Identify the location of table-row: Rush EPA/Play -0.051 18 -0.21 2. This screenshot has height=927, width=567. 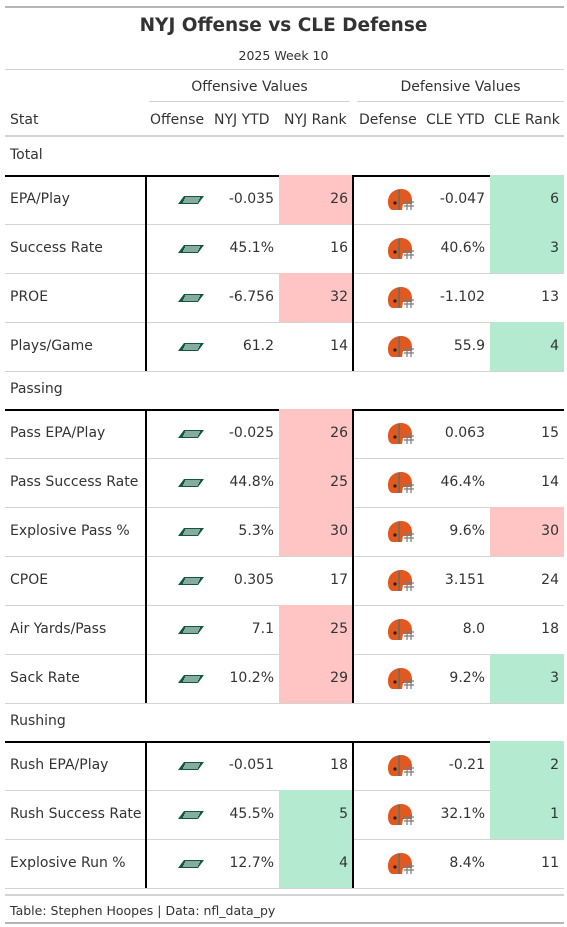
(284, 765).